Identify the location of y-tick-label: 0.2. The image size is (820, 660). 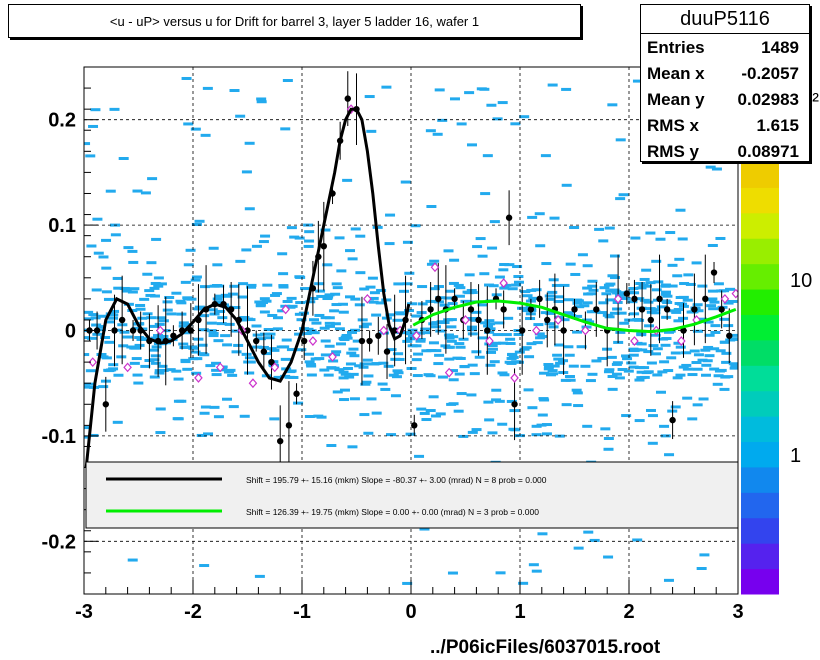
(62, 121).